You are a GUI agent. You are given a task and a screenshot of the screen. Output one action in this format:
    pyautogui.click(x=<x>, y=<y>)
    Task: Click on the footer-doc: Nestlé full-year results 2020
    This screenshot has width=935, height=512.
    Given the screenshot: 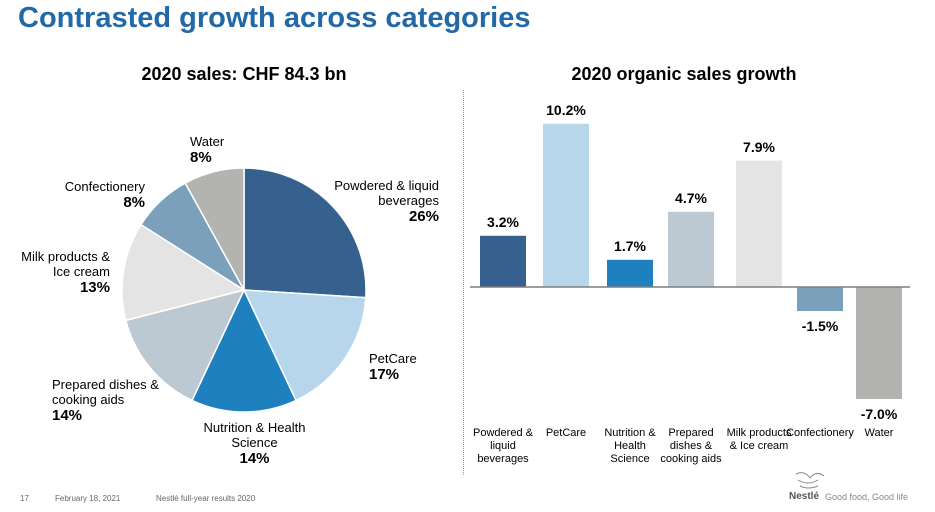 What is the action you would take?
    pyautogui.click(x=206, y=498)
    